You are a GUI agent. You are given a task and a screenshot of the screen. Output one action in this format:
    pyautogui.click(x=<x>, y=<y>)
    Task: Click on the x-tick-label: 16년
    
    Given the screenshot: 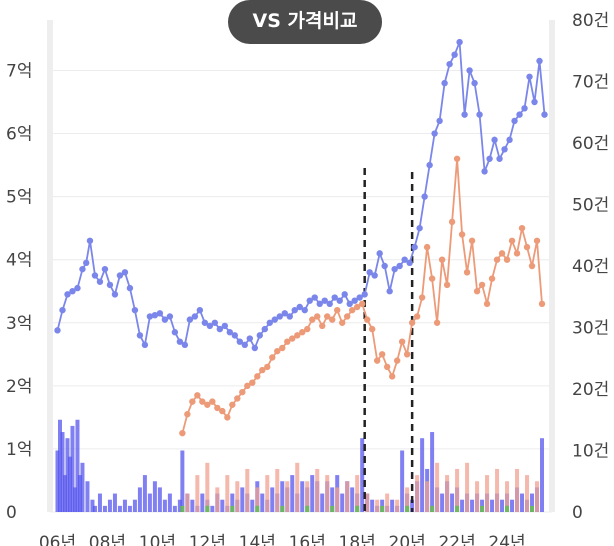 What is the action you would take?
    pyautogui.click(x=307, y=539)
    